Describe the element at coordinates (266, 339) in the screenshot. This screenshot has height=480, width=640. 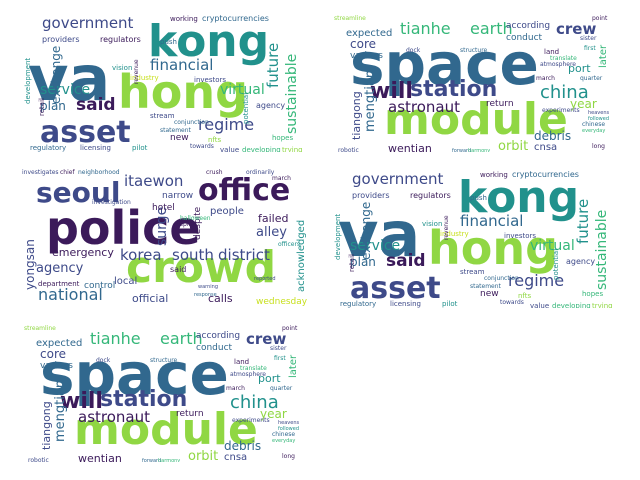
I see `word-crew: crew` at that location.